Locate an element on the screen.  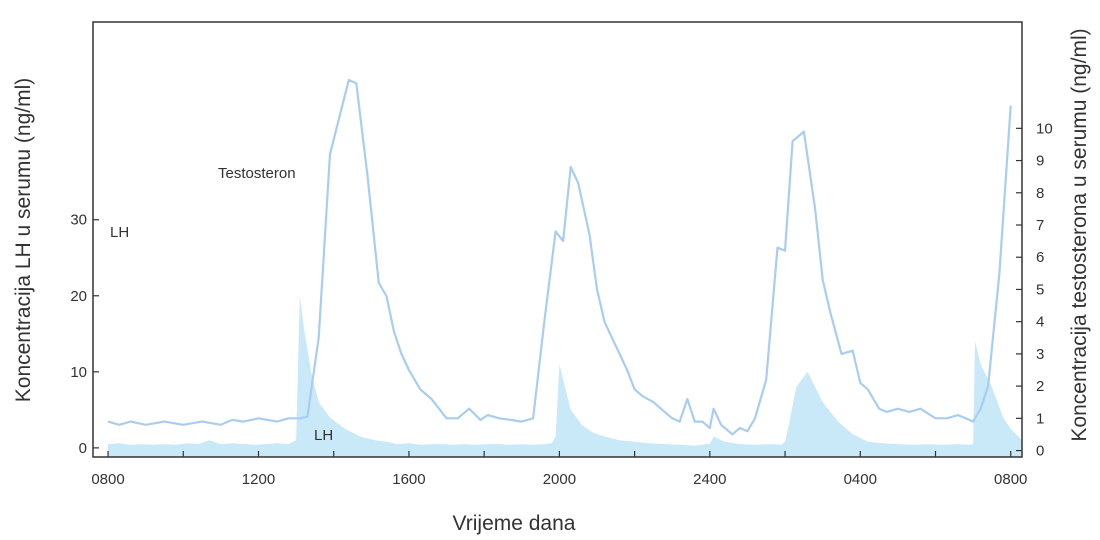
lh-annotation-left: LH is located at coordinates (119, 232).